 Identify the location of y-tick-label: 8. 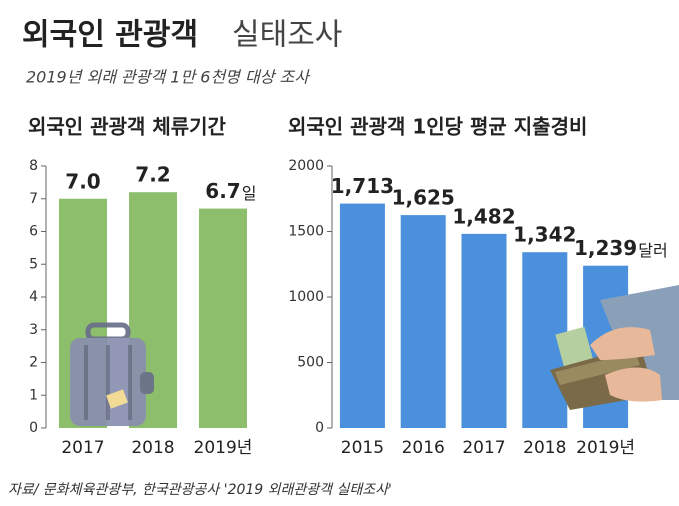
(33, 166).